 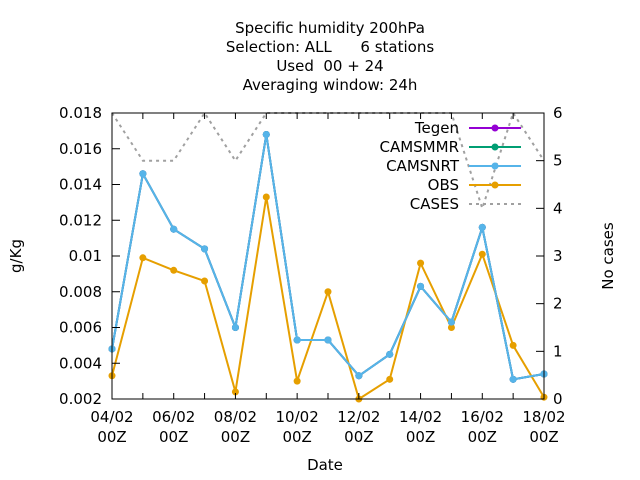 I want to click on y2-tick-label: 3, so click(x=558, y=256).